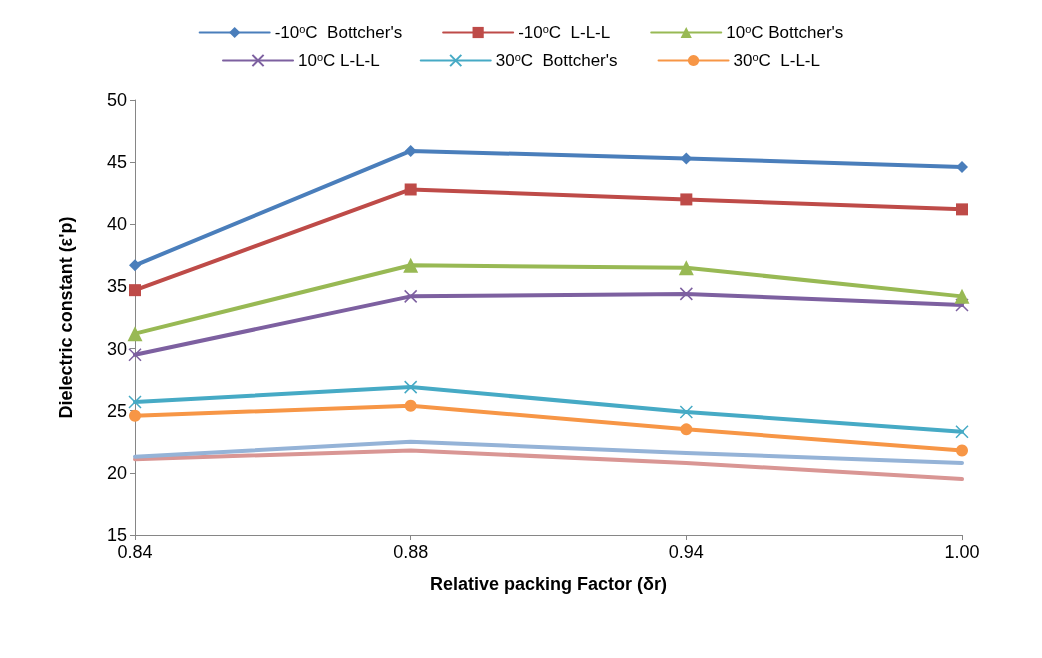  Describe the element at coordinates (116, 410) in the screenshot. I see `y-tick-label: 25` at that location.